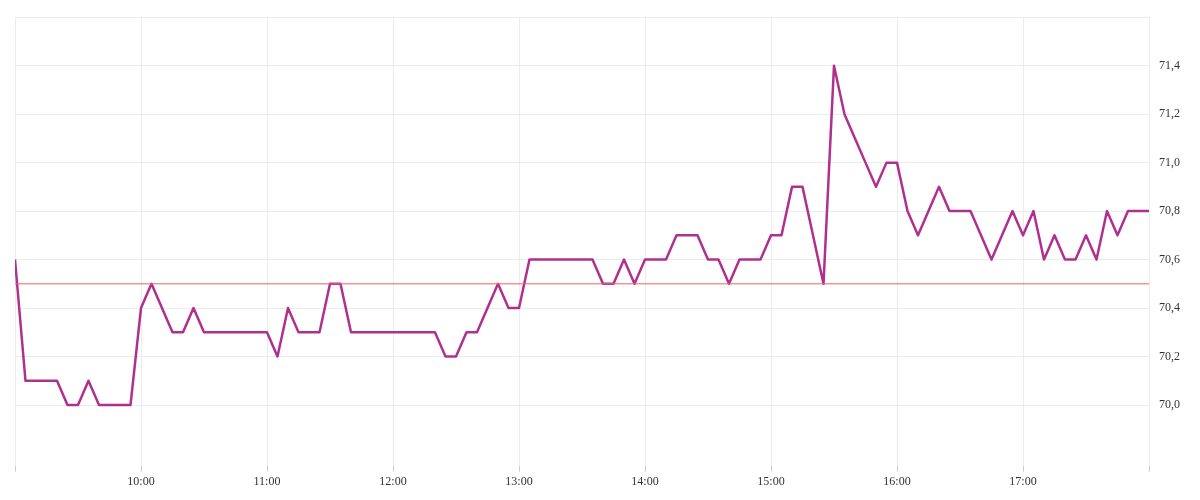  What do you see at coordinates (1169, 113) in the screenshot?
I see `y-tick-label: 71,2` at bounding box center [1169, 113].